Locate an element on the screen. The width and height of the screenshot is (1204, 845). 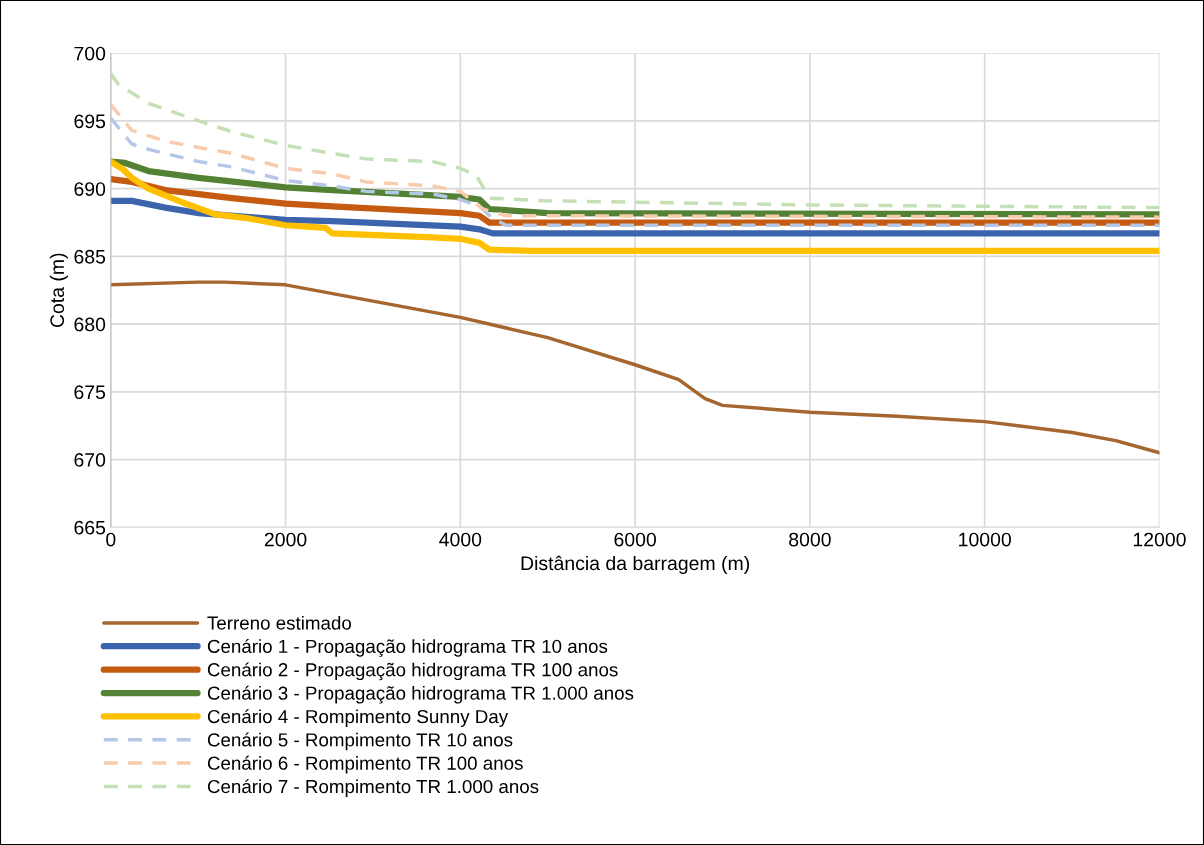
y-tick-label: 695 is located at coordinates (90, 121).